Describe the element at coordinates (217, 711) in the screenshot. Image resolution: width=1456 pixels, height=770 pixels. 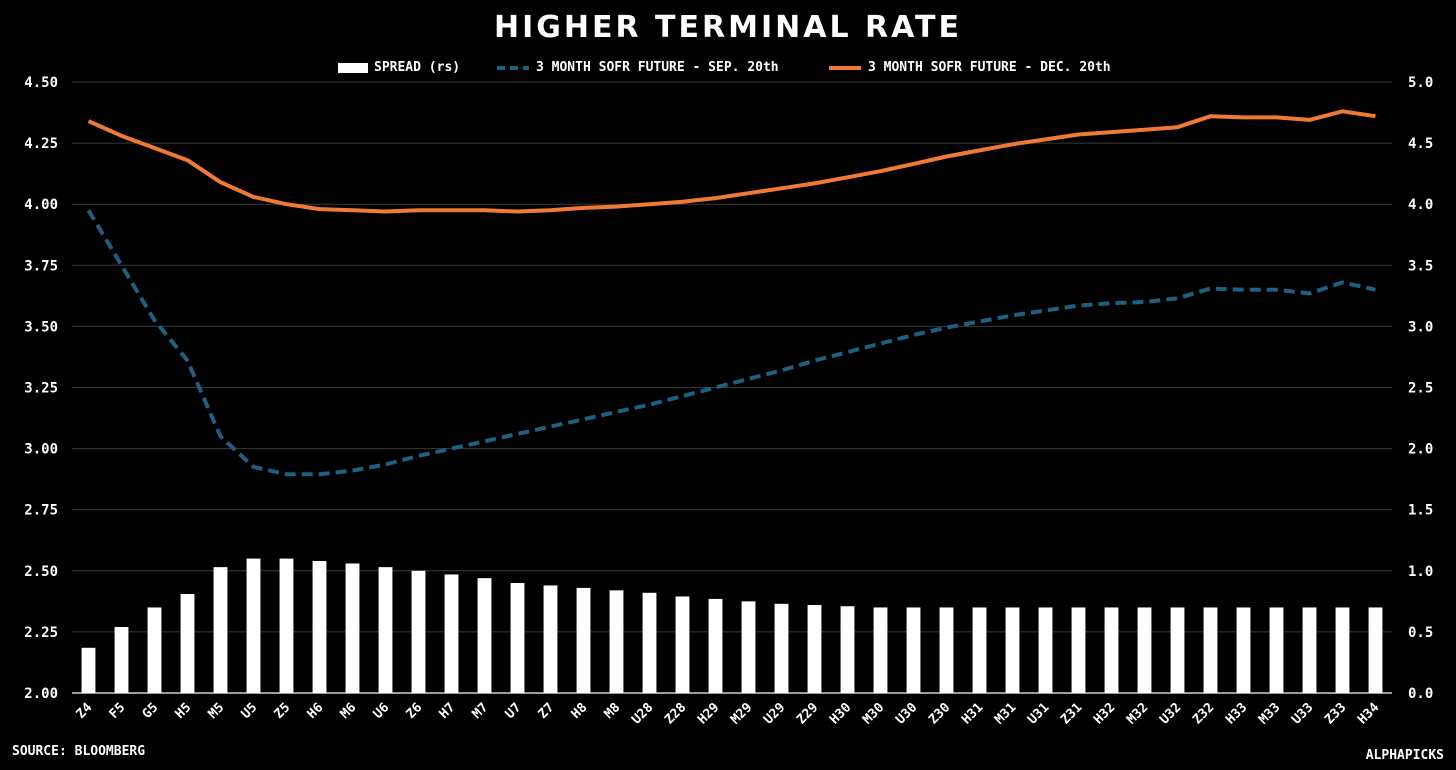
I see `x-axis-tick-label: M5` at that location.